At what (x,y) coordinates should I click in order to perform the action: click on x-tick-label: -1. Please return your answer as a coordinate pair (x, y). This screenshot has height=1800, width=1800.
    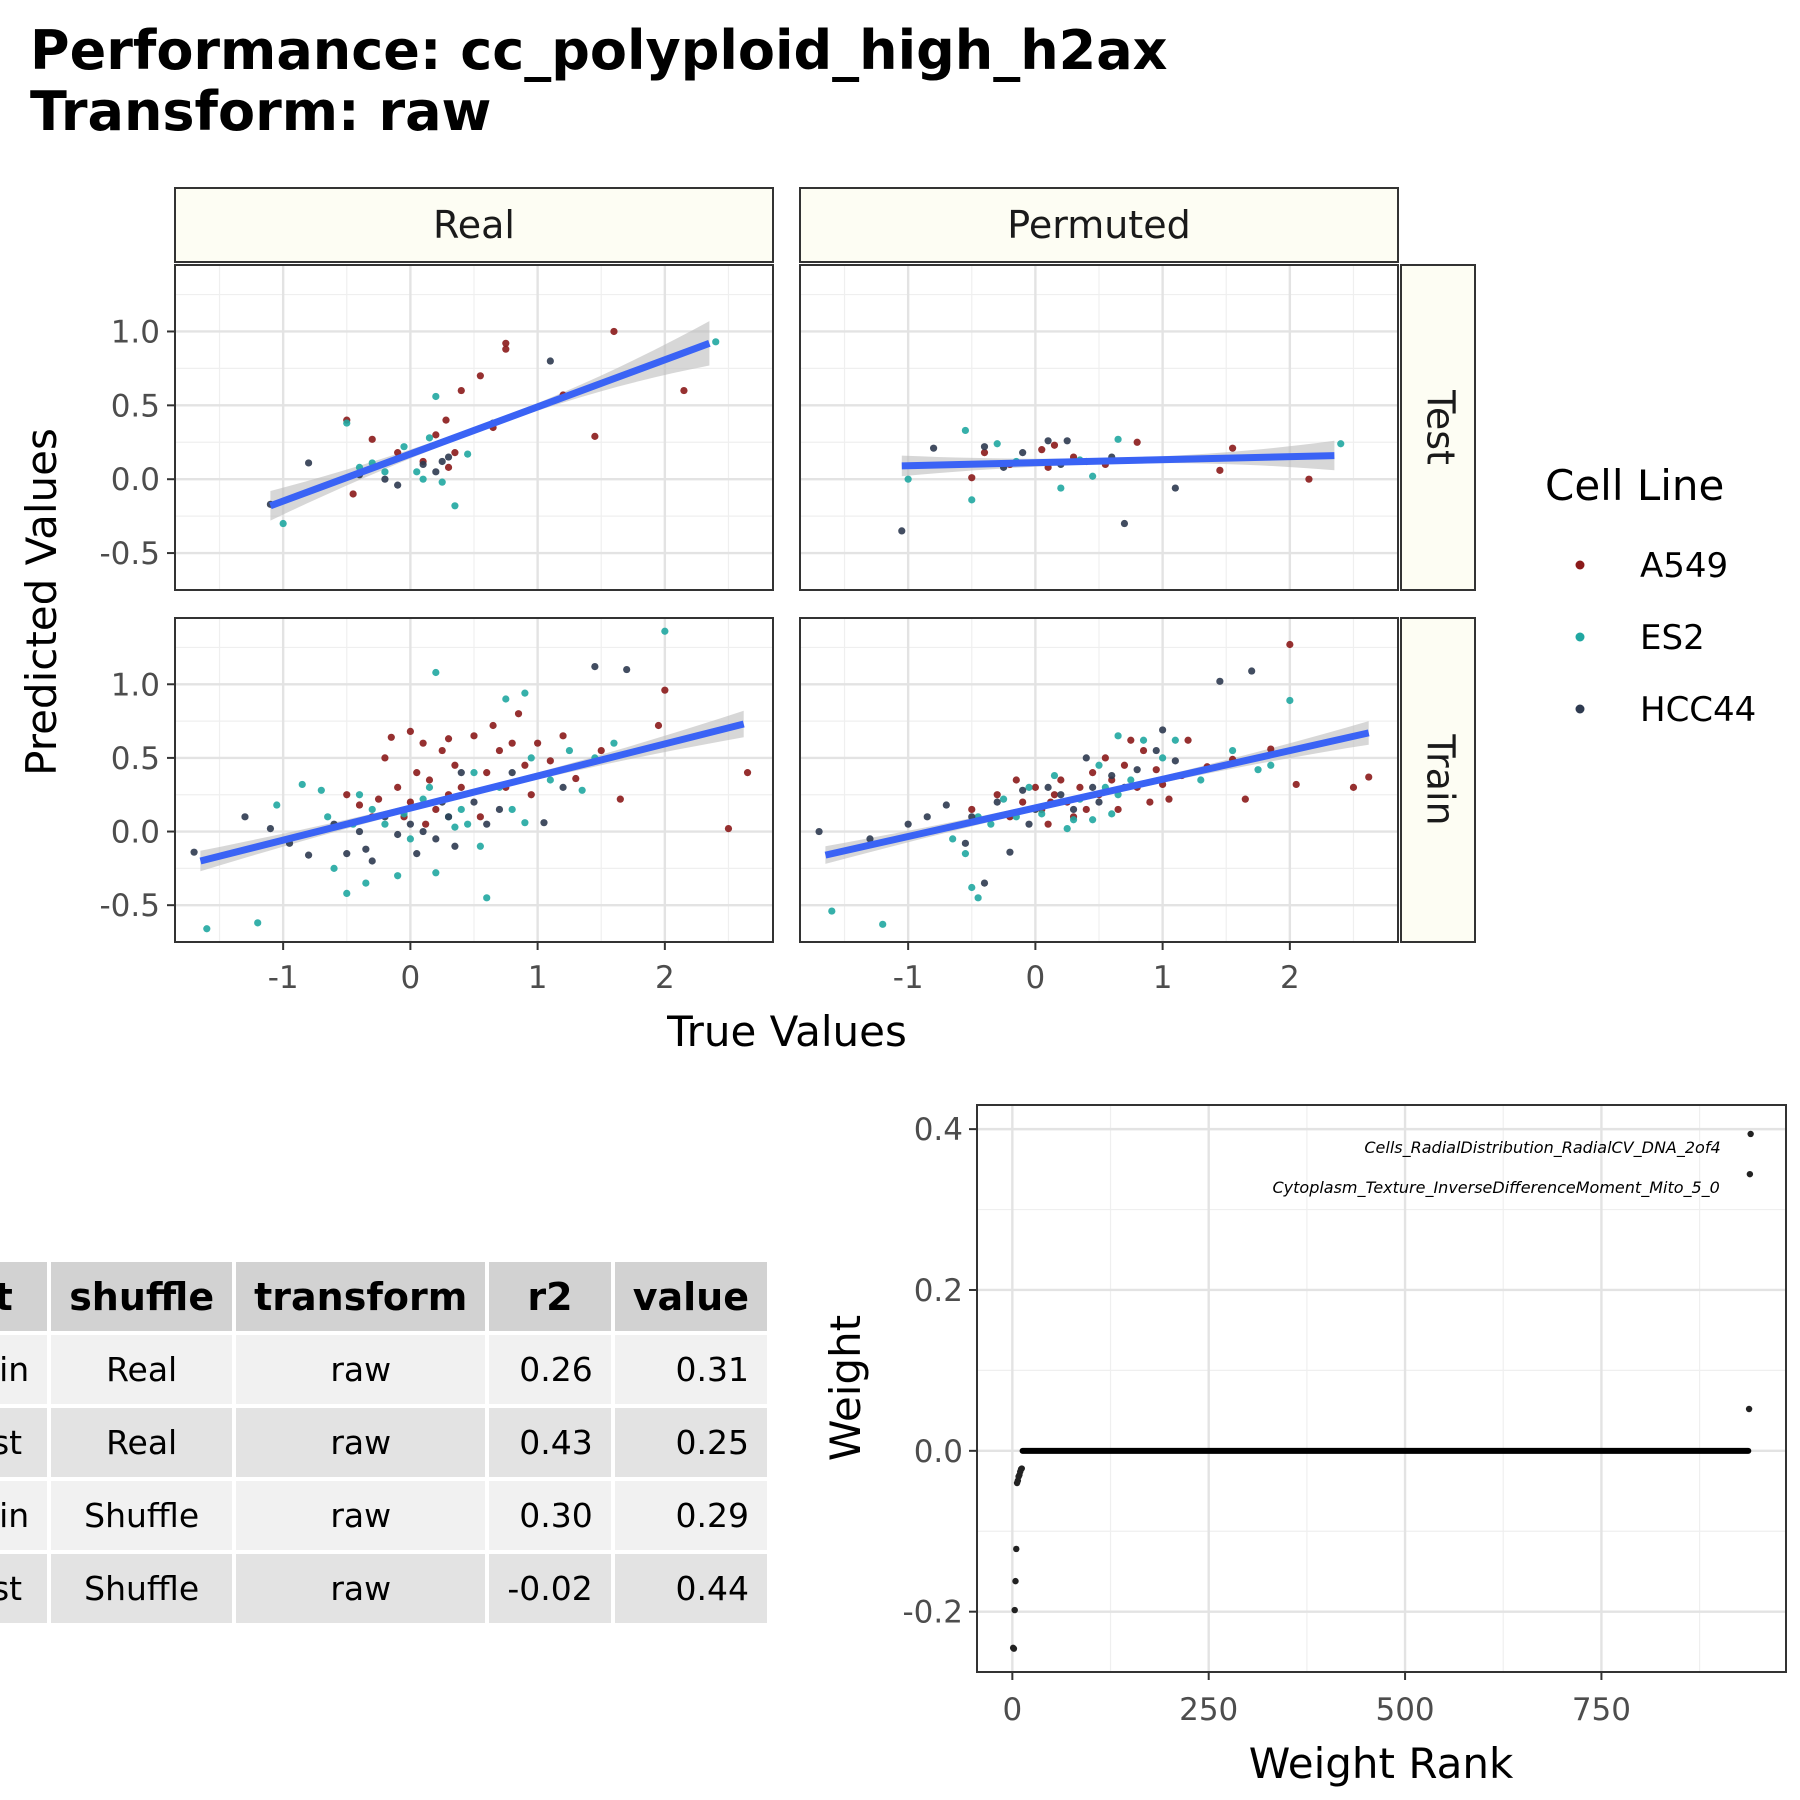
    Looking at the image, I should click on (908, 978).